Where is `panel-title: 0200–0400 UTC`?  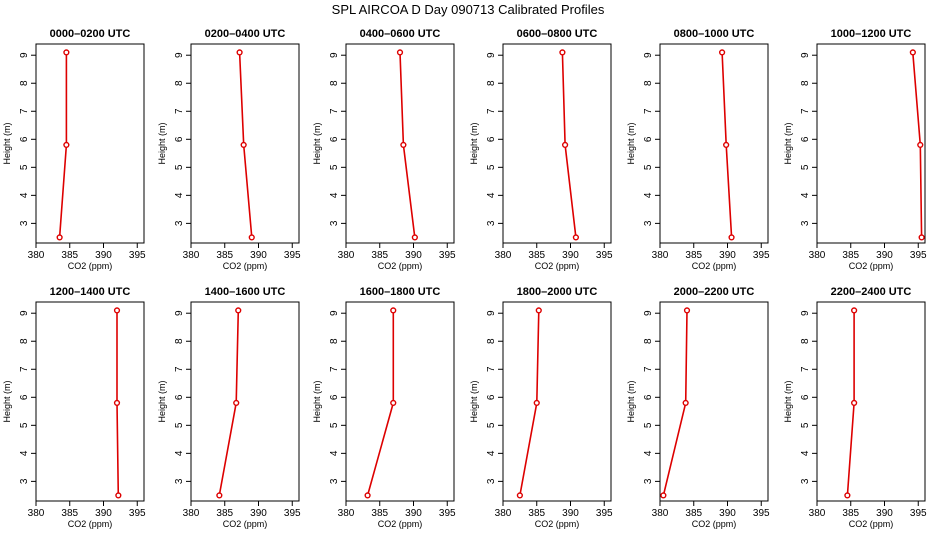
panel-title: 0200–0400 UTC is located at coordinates (245, 34).